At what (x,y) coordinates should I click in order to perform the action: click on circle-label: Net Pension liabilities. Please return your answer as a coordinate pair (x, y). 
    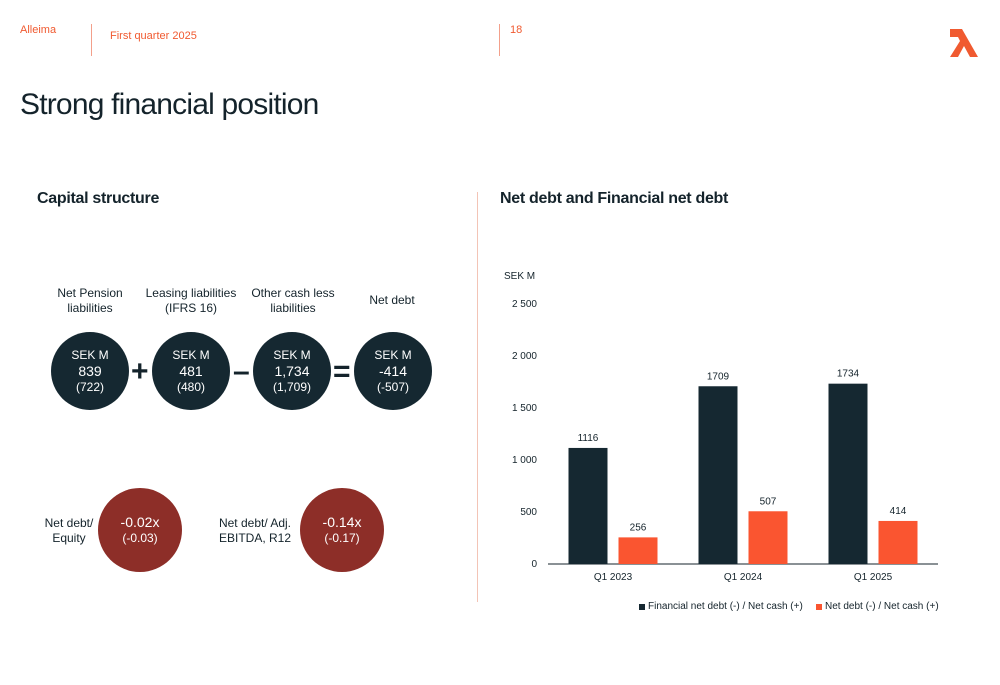
    Looking at the image, I should click on (90, 300).